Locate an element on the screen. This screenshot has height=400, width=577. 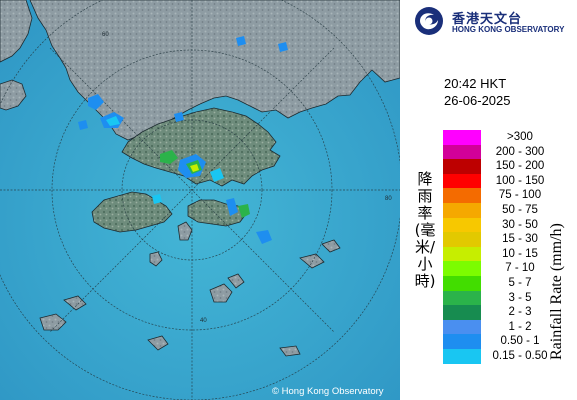
legend-item: >300 is located at coordinates (508, 137).